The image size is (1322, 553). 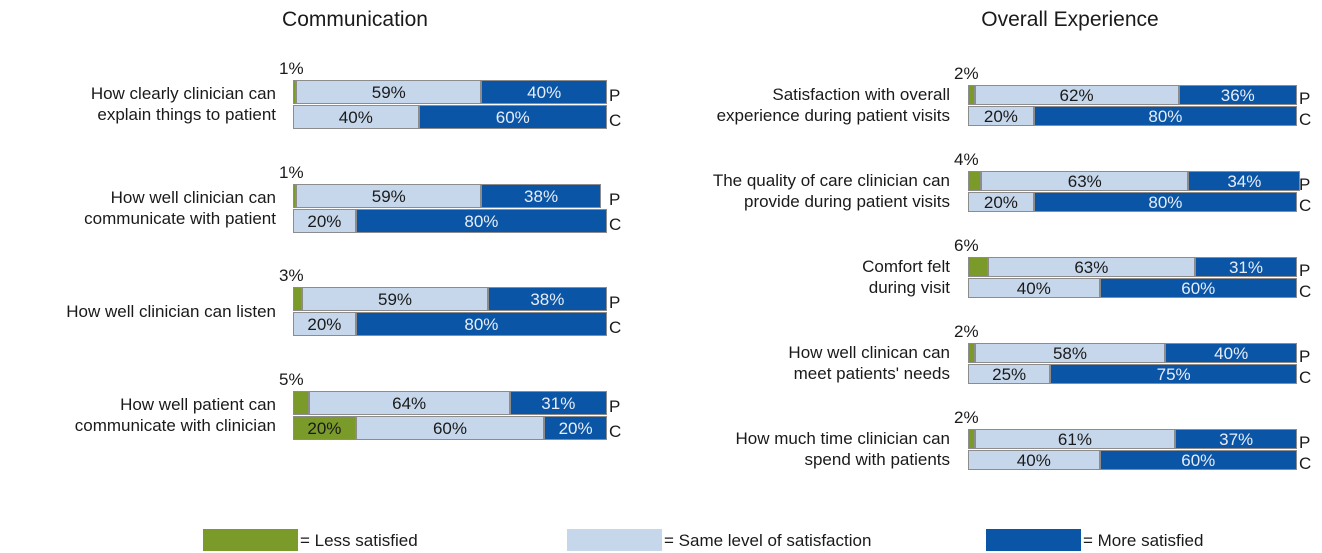 I want to click on value-label: 37%, so click(x=1236, y=439).